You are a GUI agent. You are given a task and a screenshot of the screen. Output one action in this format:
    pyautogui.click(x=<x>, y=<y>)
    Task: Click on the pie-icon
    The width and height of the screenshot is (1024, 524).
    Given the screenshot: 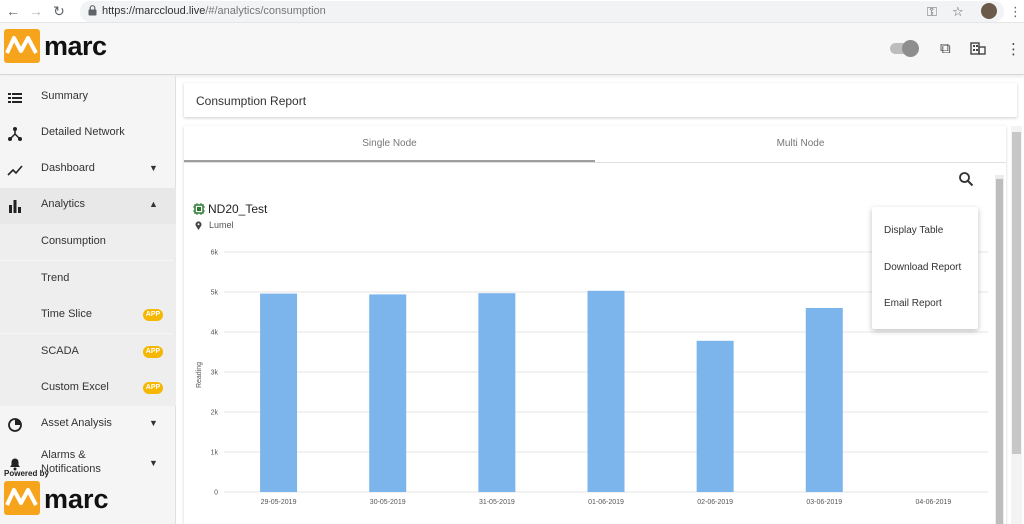 What is the action you would take?
    pyautogui.click(x=15, y=425)
    